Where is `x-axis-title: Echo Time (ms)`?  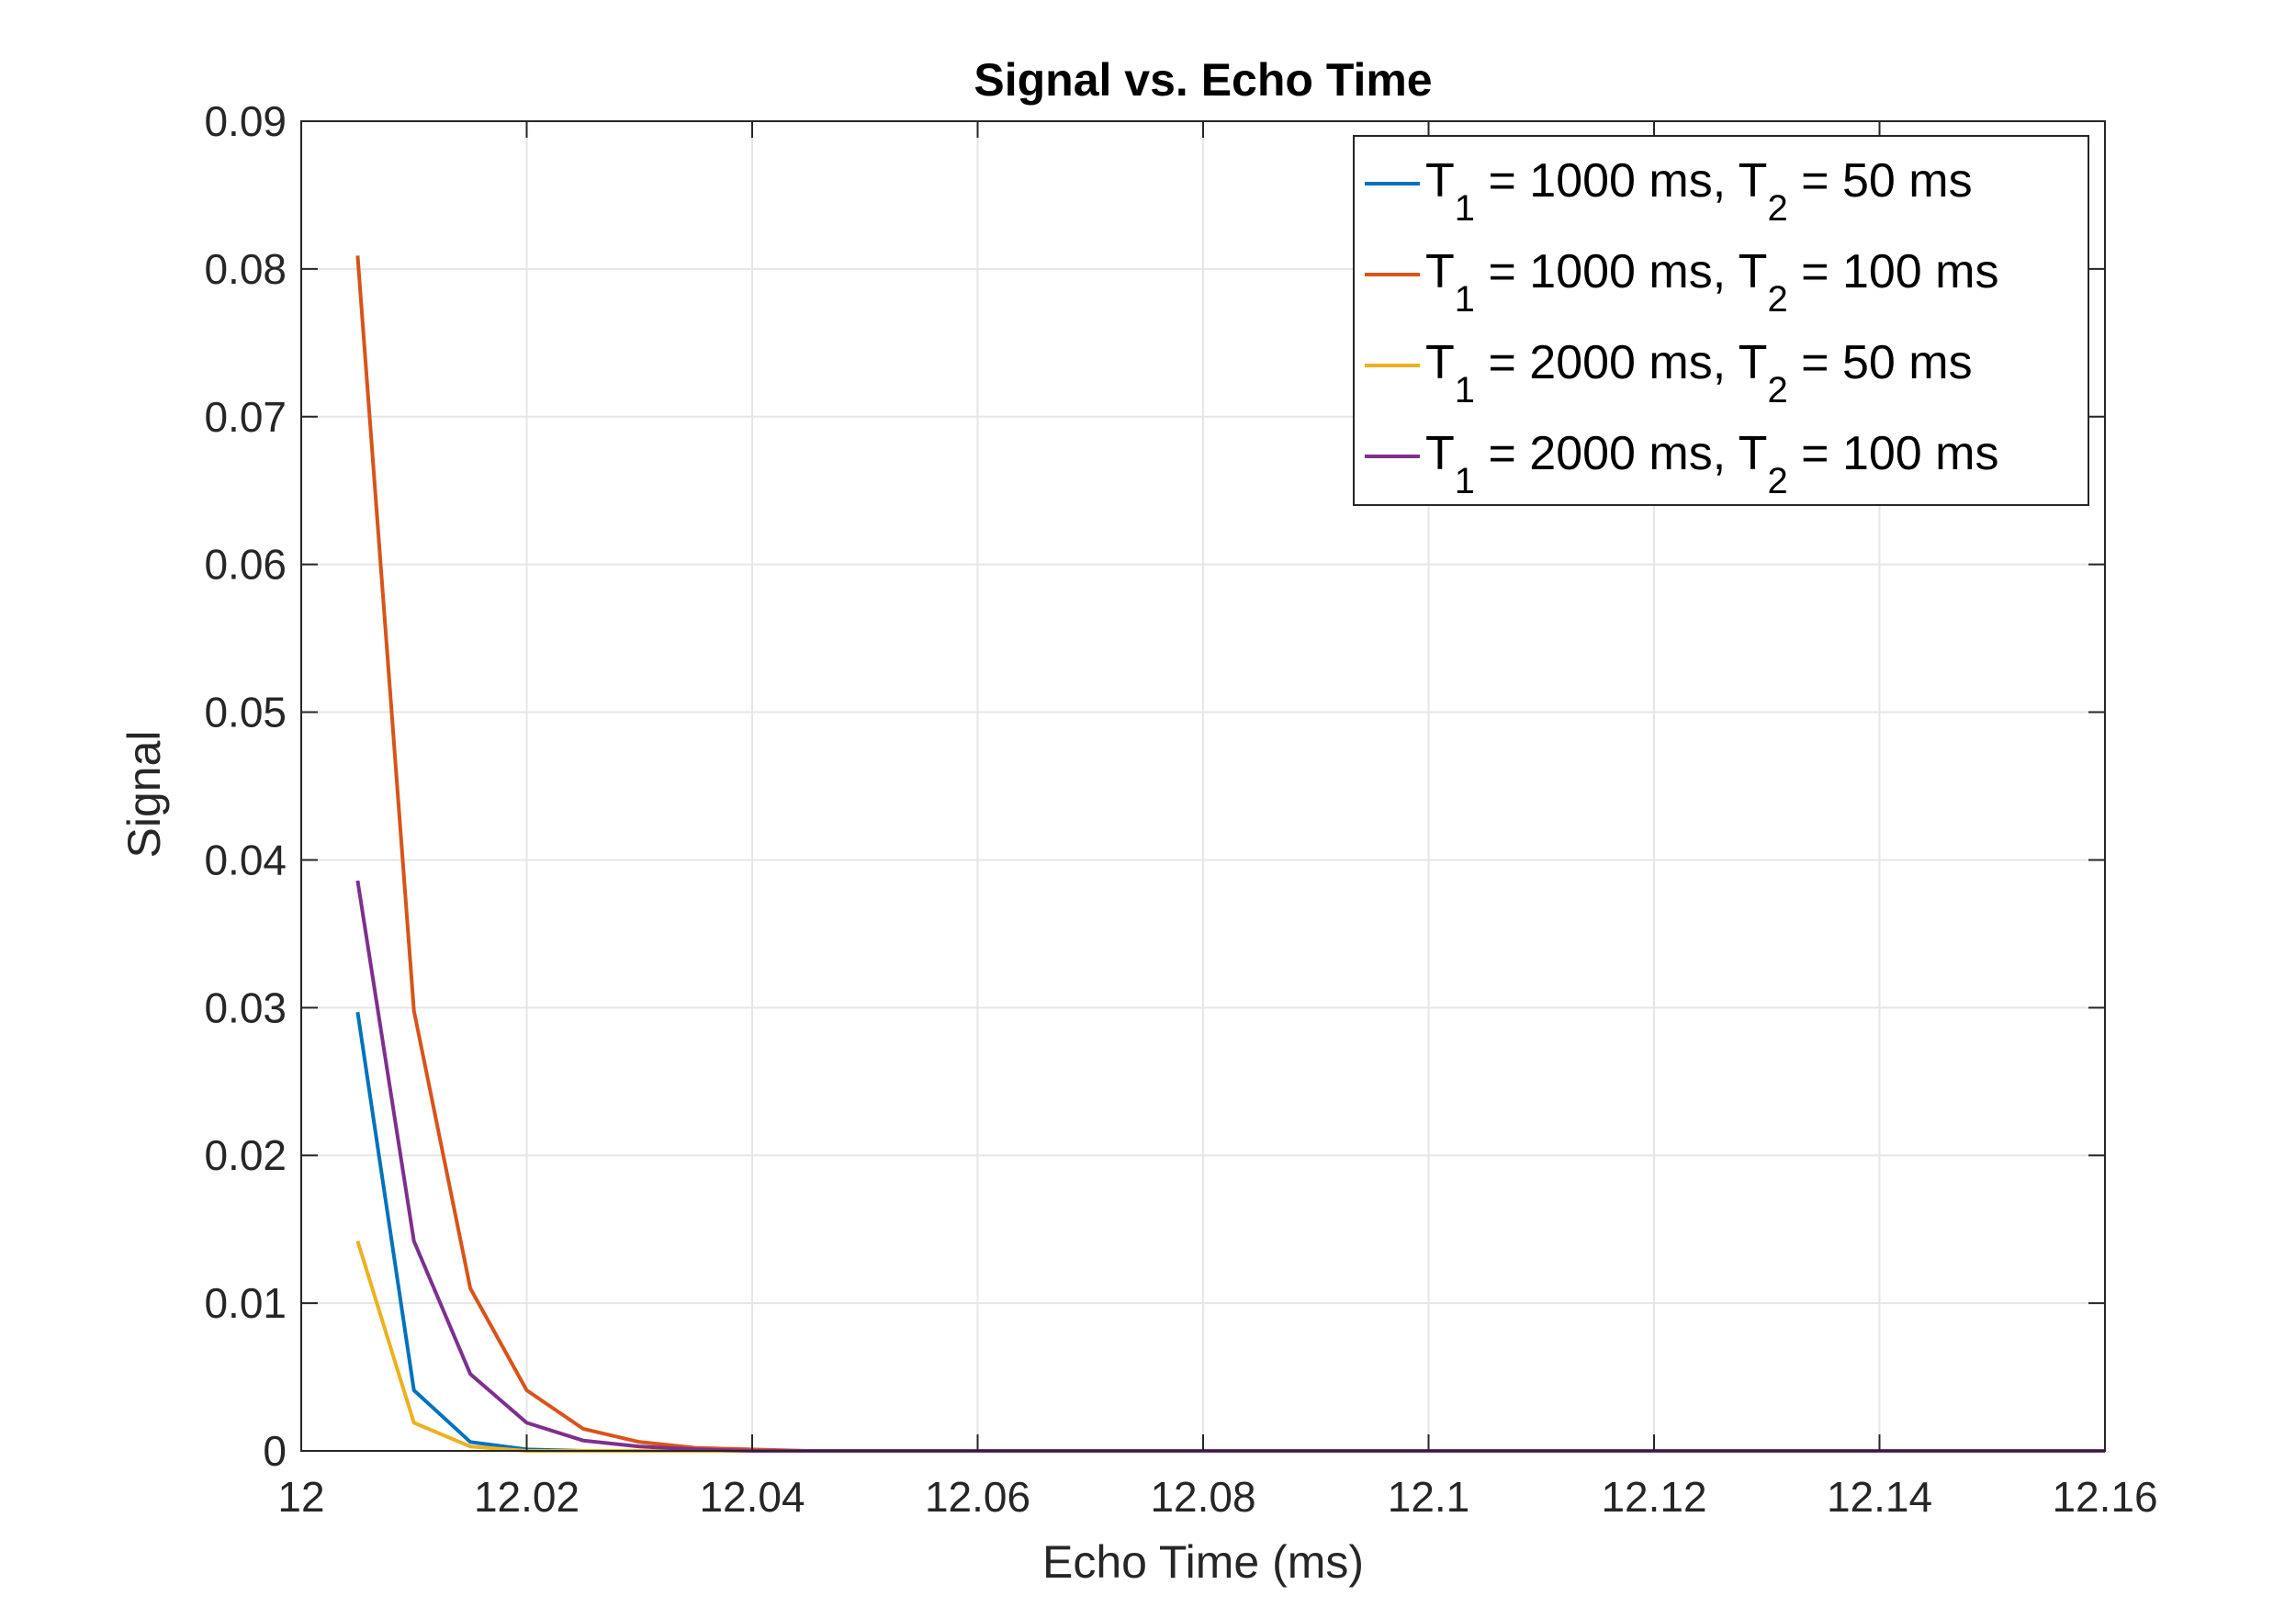
x-axis-title: Echo Time (ms) is located at coordinates (1203, 1562).